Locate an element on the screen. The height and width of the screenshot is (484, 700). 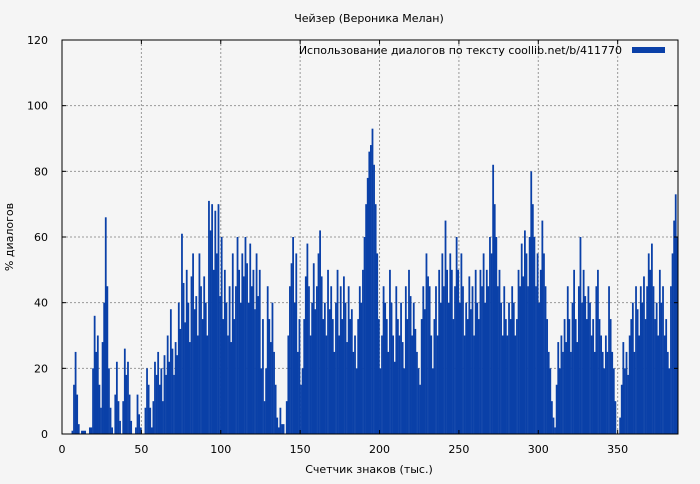
legend-swatch is located at coordinates (648, 50).